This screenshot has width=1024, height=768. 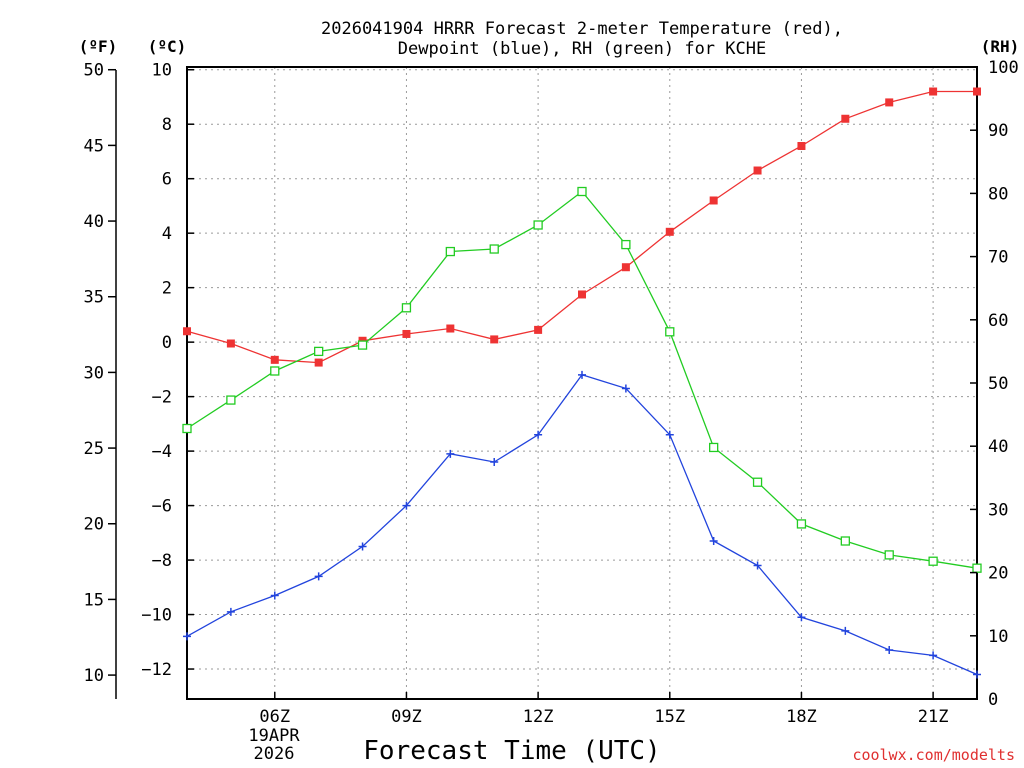 I want to click on celsius-tick-label: 4, so click(x=167, y=234).